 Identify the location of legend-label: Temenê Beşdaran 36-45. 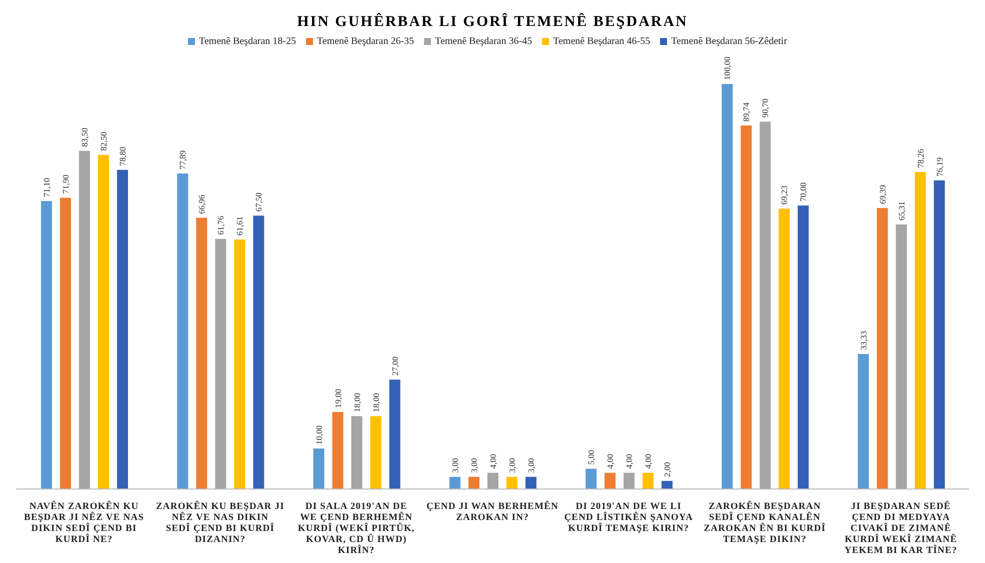
(483, 41).